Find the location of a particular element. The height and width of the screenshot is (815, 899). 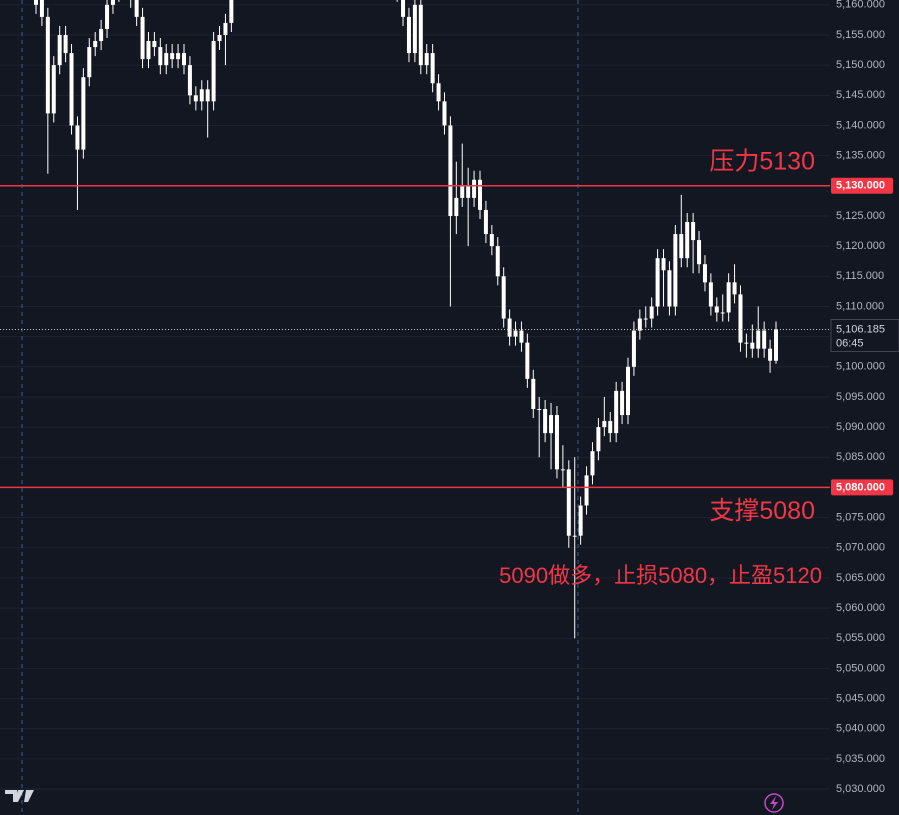

y-tick-label: 5,030.000 is located at coordinates (860, 789).